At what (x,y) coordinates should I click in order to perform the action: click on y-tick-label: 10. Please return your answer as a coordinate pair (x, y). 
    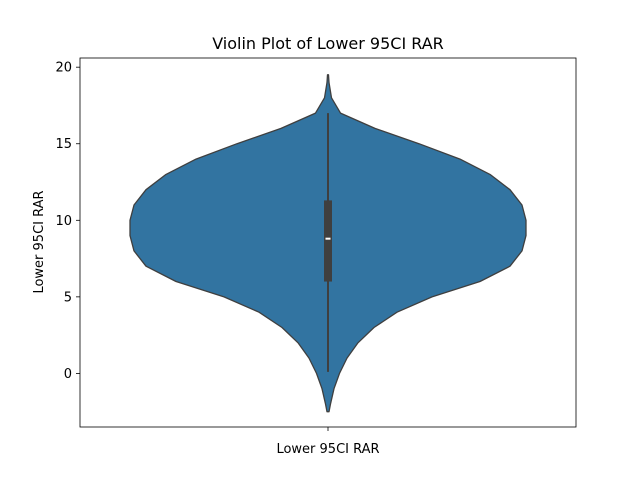
    Looking at the image, I should click on (63, 221).